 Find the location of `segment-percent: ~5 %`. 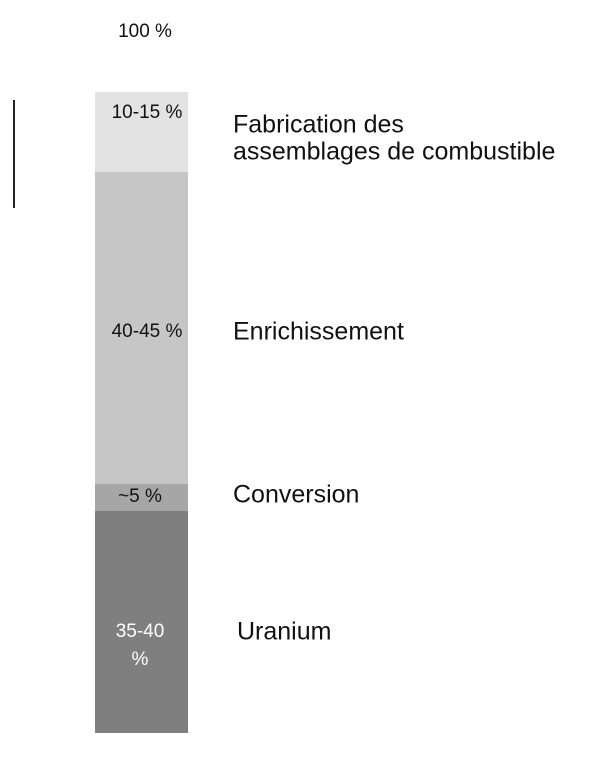

segment-percent: ~5 % is located at coordinates (140, 496).